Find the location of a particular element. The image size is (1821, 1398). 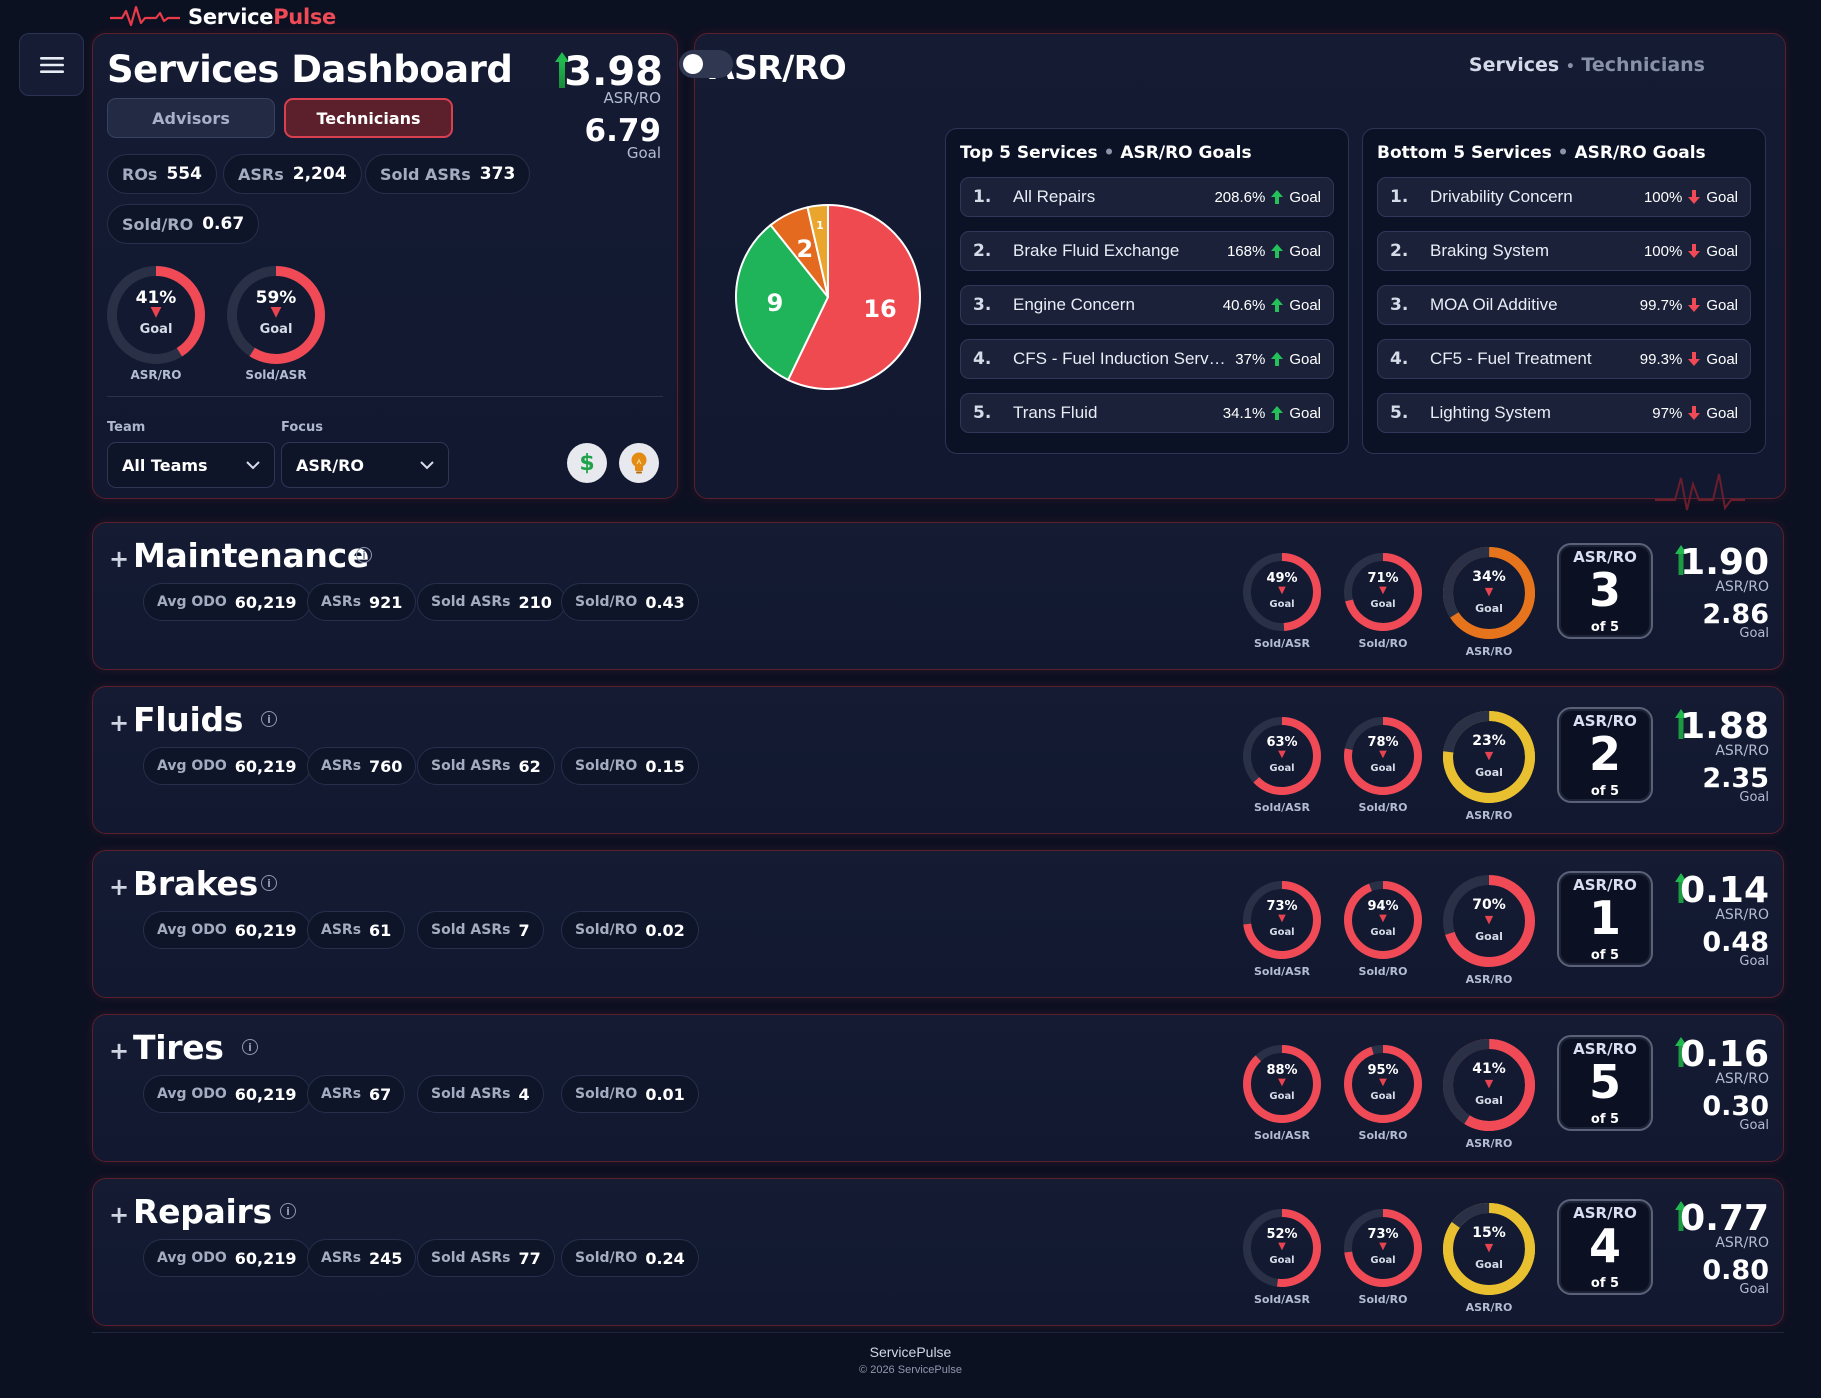

stat-value: 0.24 is located at coordinates (665, 1258).